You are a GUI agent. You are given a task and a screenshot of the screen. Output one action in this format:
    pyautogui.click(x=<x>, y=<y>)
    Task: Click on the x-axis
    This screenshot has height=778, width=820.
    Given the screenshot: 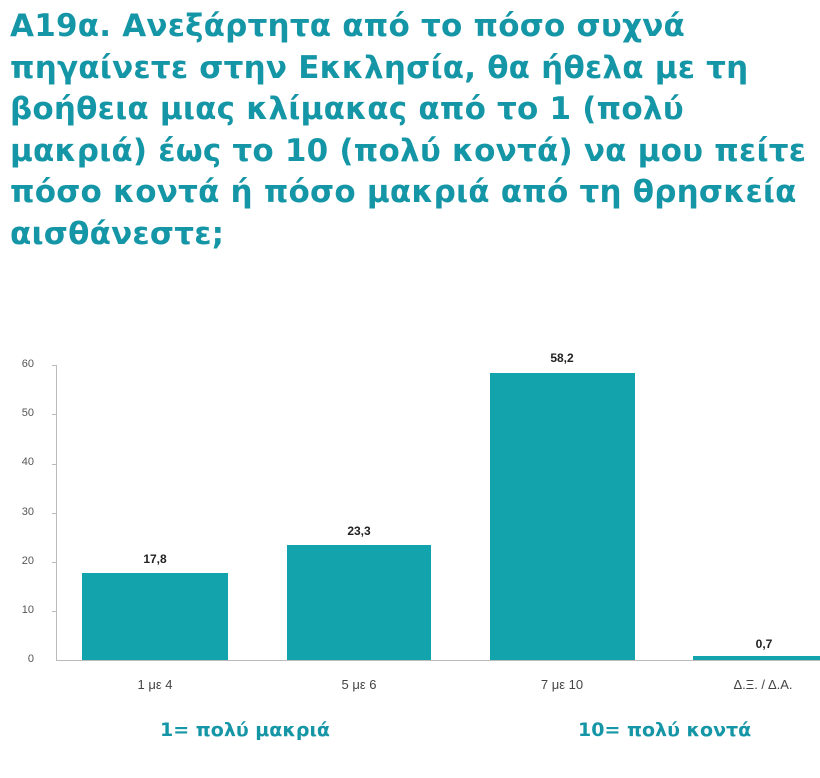 What is the action you would take?
    pyautogui.click(x=438, y=660)
    